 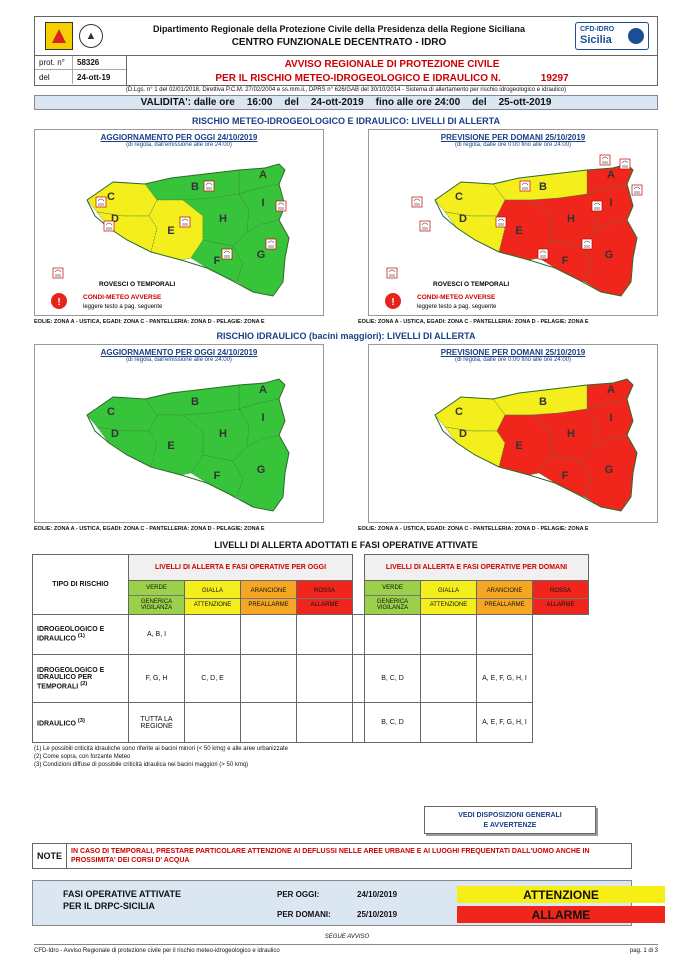 I want to click on domani-cell: A, E, F, G, H, I, so click(x=504, y=722).